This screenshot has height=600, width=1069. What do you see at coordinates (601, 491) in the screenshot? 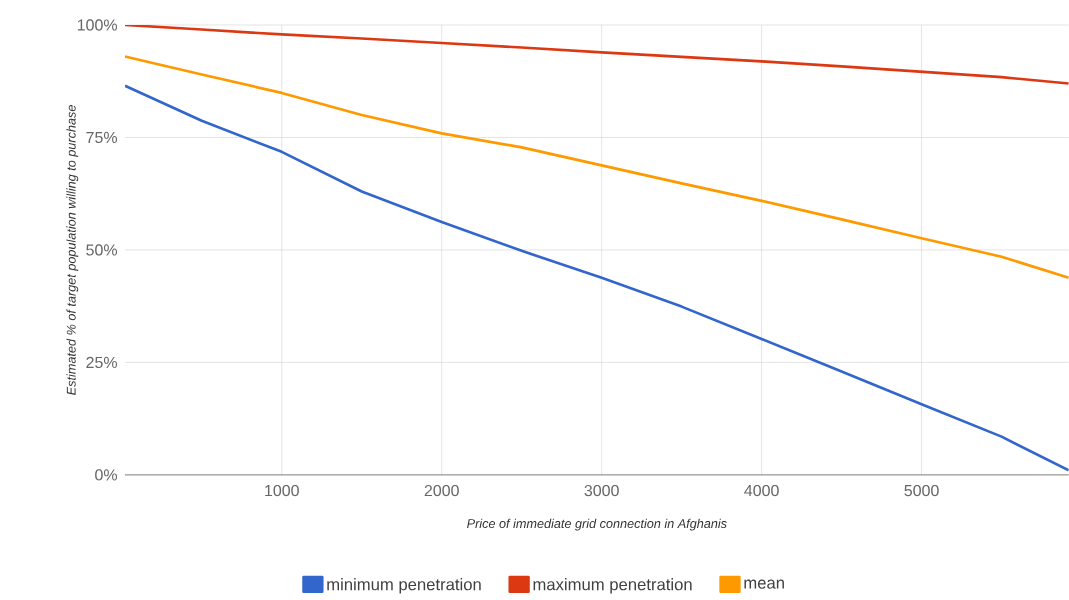
I see `x-tick-label: 3000` at bounding box center [601, 491].